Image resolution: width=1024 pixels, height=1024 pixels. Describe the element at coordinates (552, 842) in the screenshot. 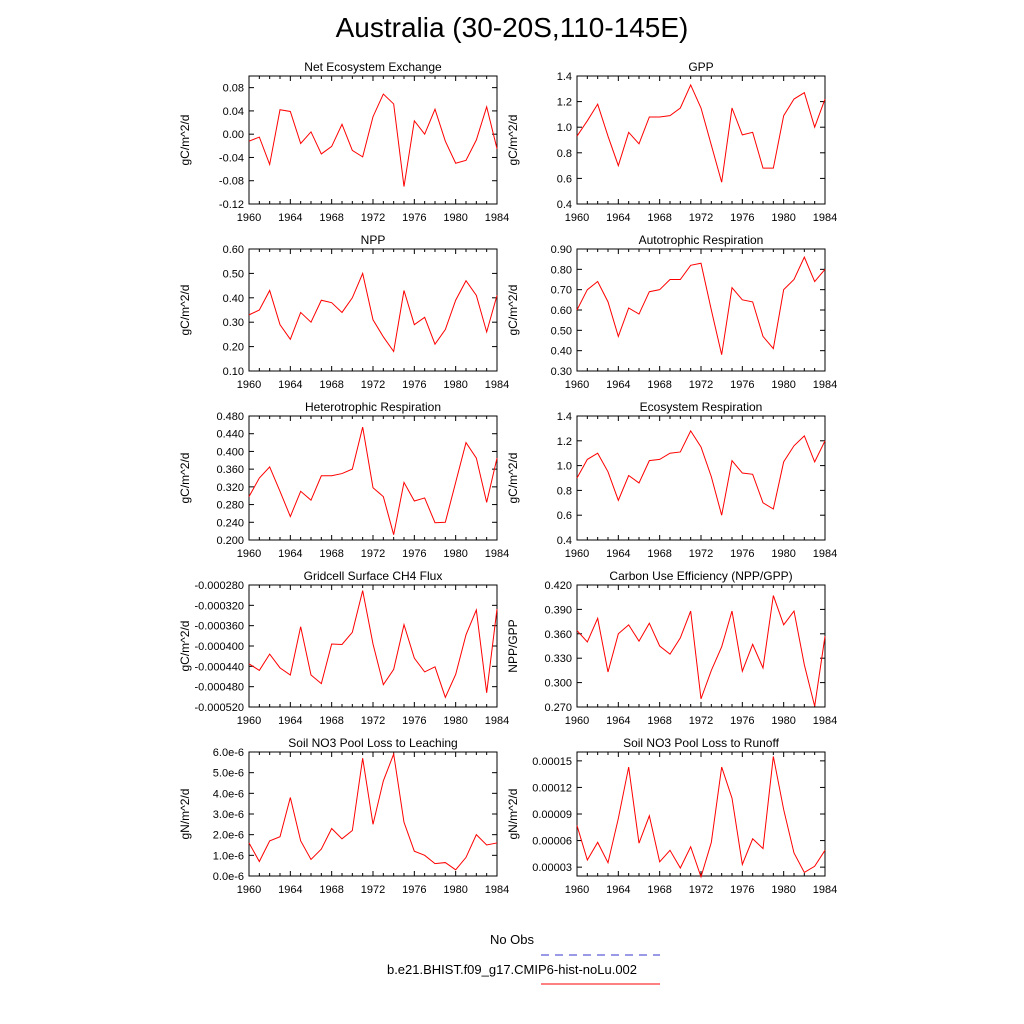

I see `y-tick-label: 0.00006` at that location.